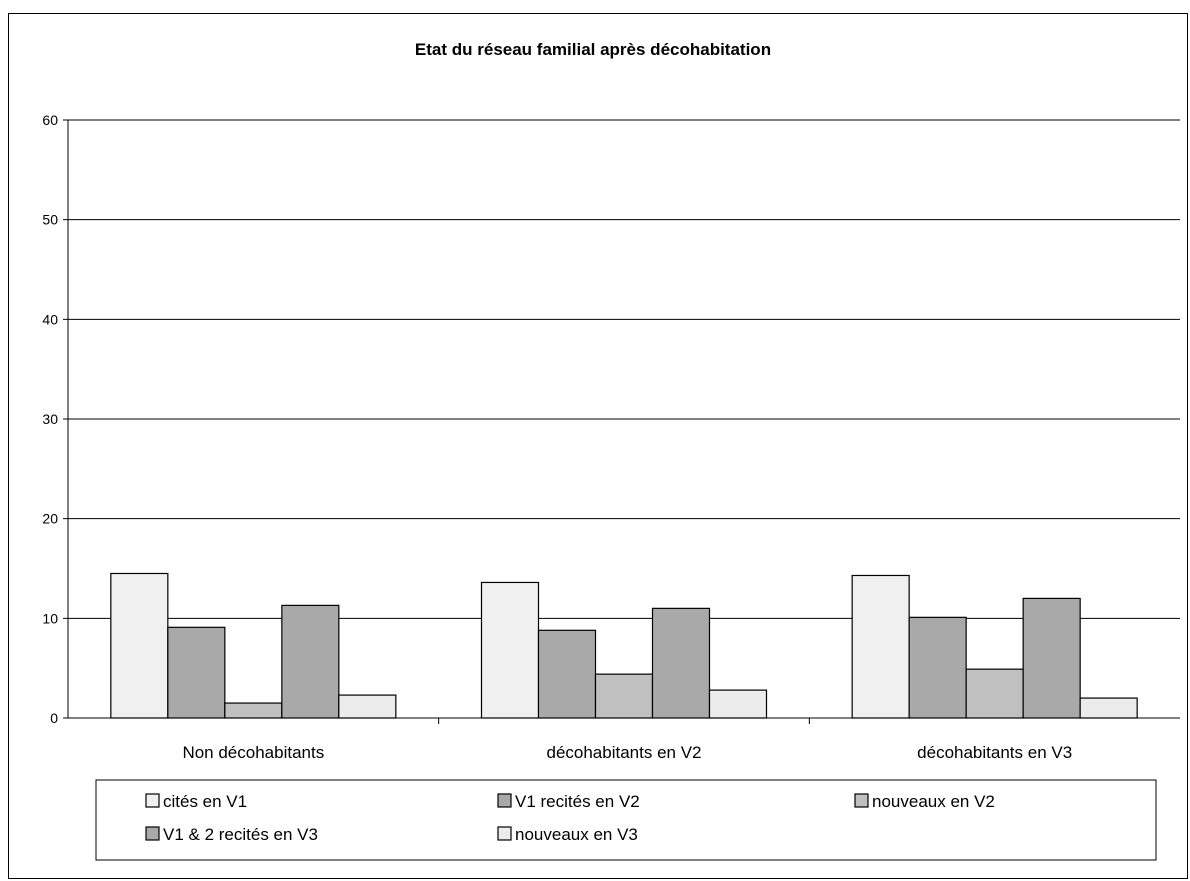 The height and width of the screenshot is (881, 1190). What do you see at coordinates (50, 220) in the screenshot?
I see `y-tick-label: 50` at bounding box center [50, 220].